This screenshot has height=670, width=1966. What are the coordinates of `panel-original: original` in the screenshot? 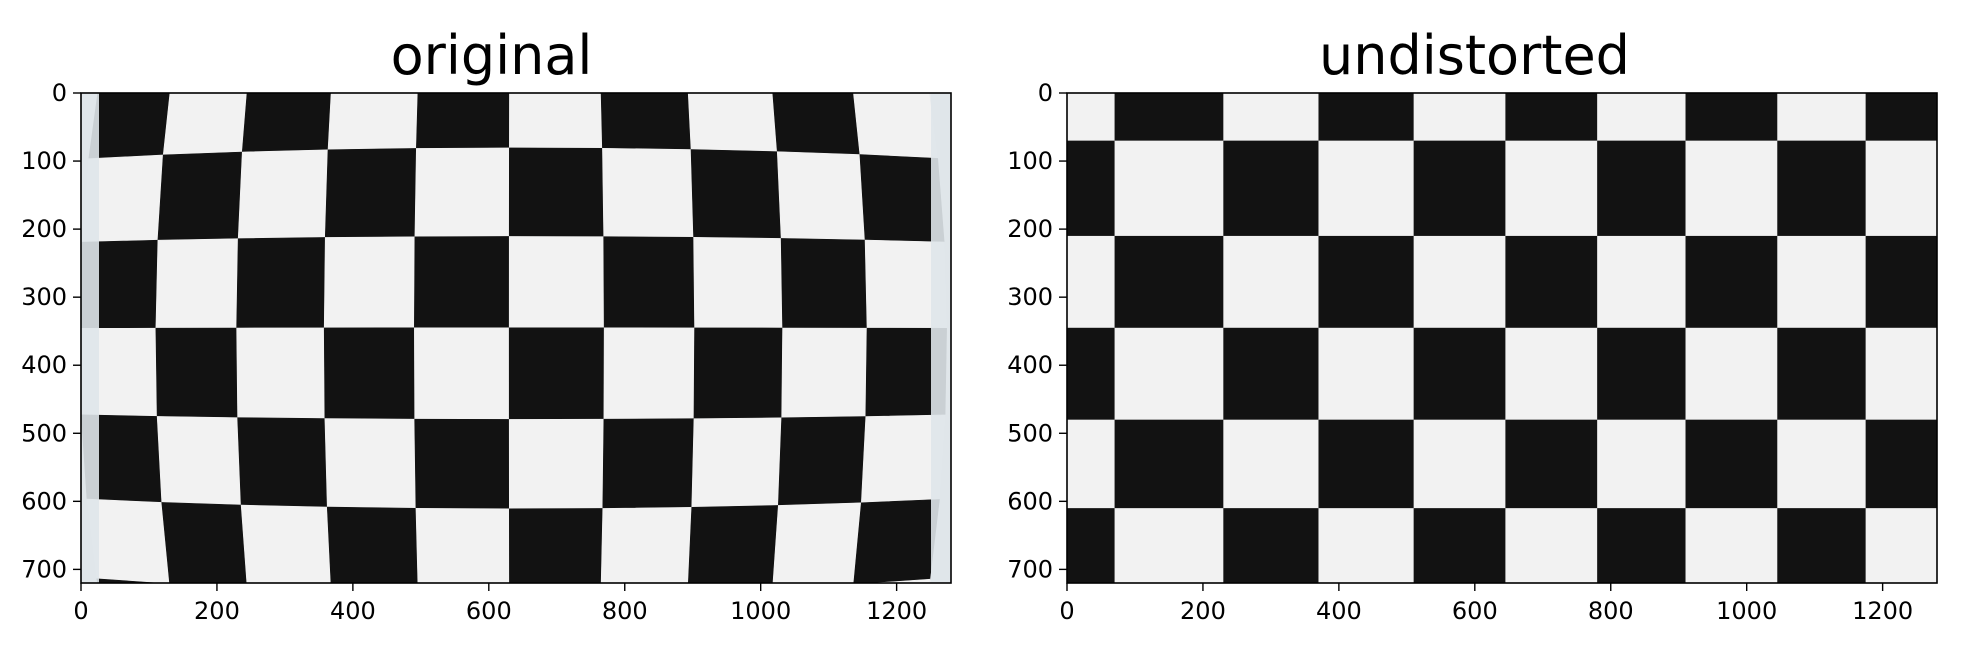 It's located at (491, 55).